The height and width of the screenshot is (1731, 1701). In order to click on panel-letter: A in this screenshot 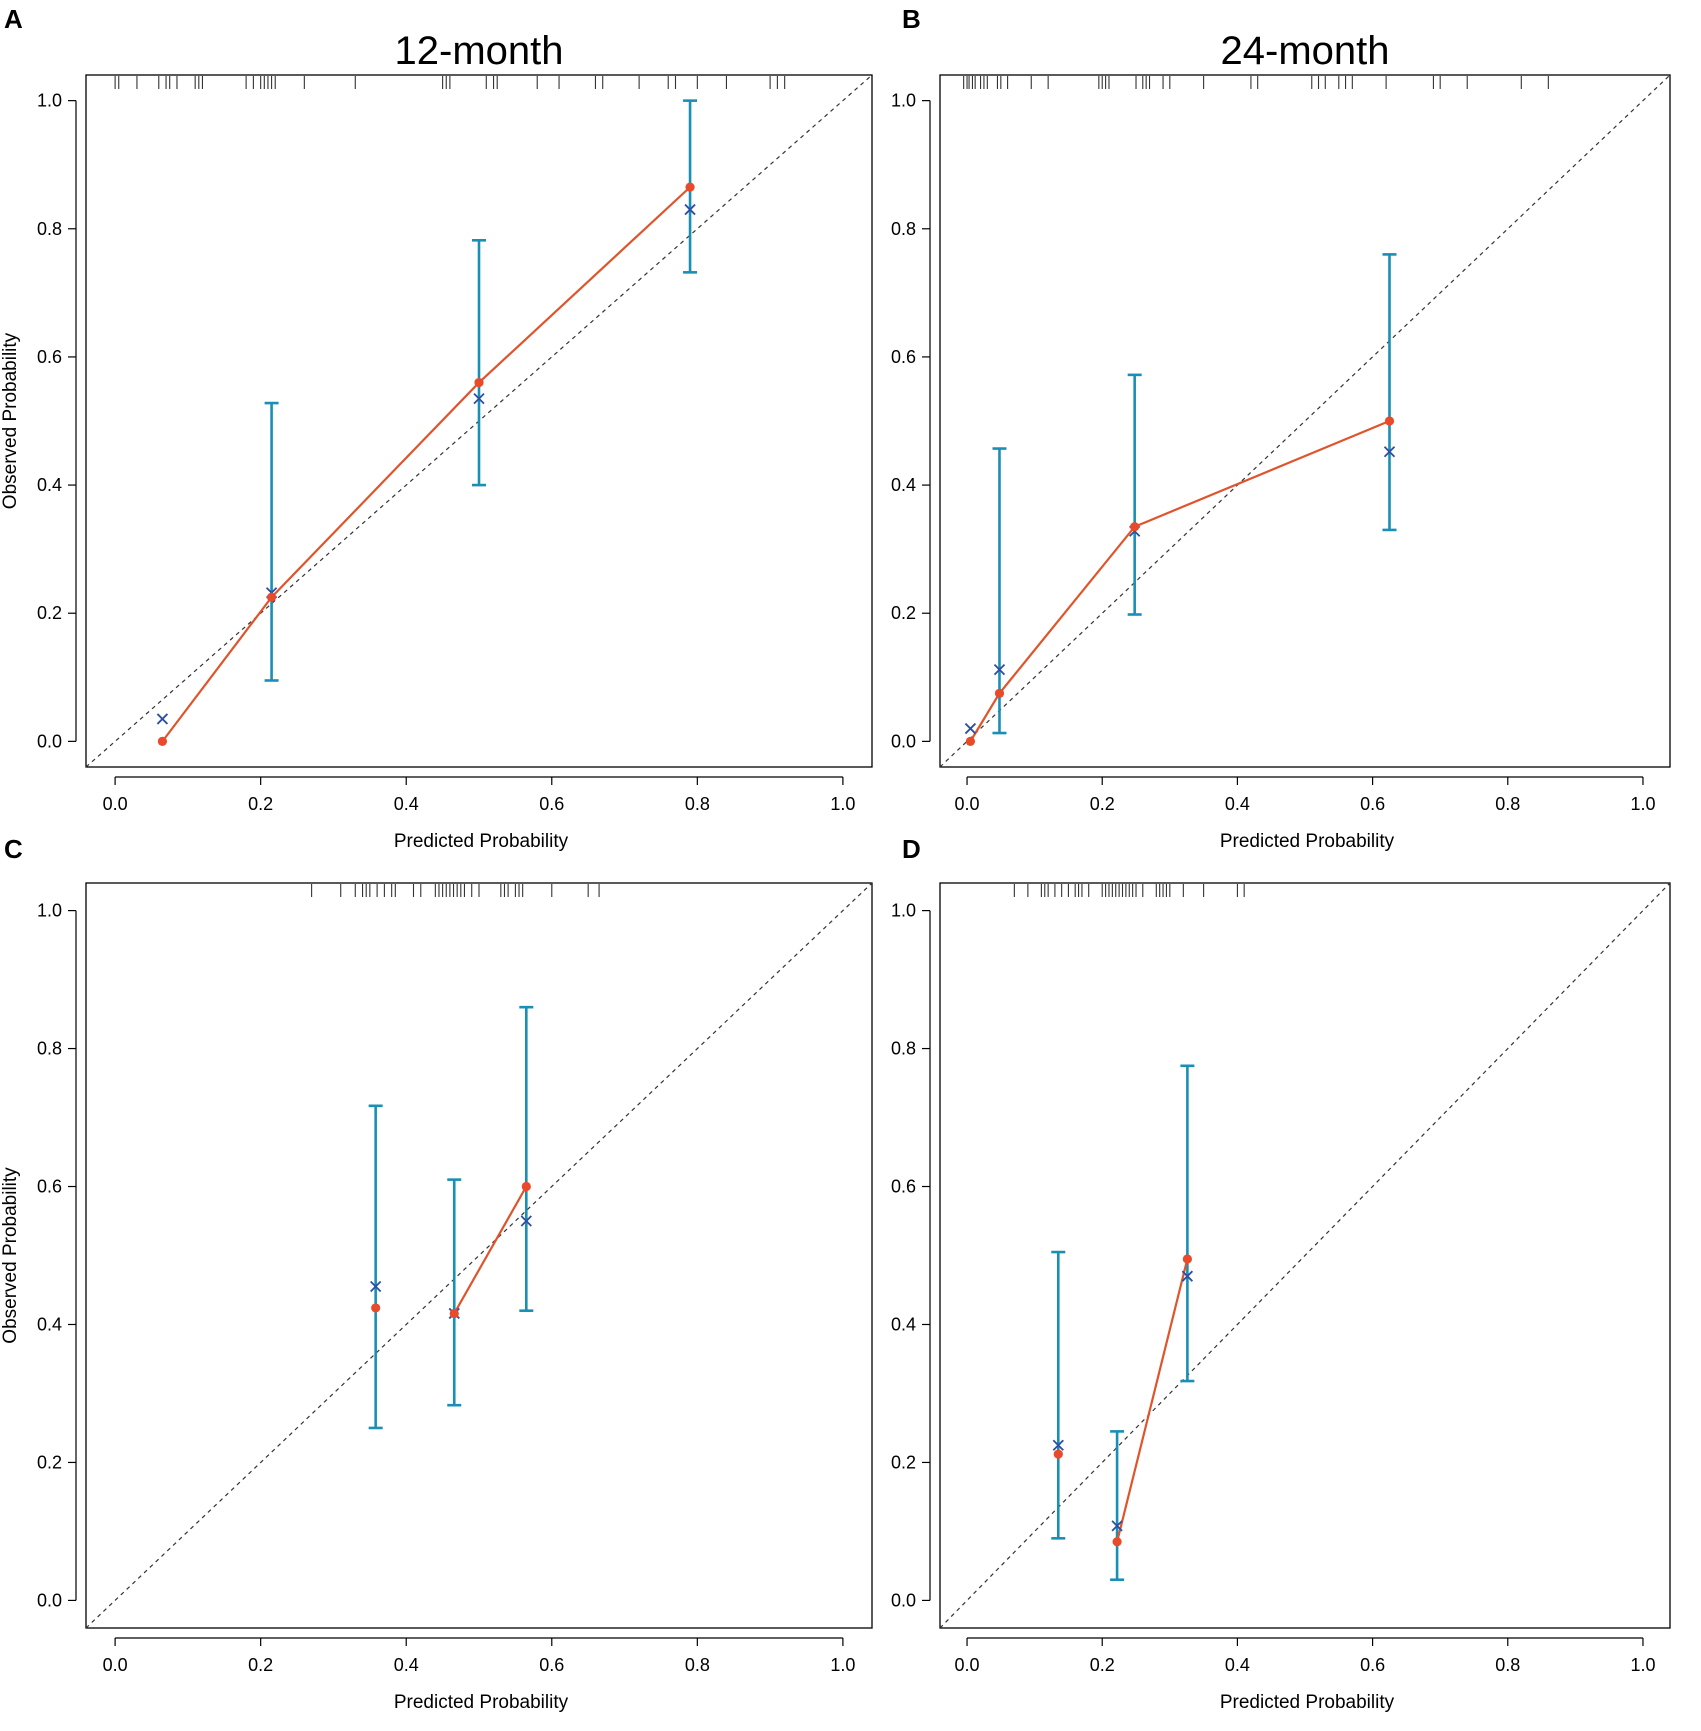, I will do `click(13, 19)`.